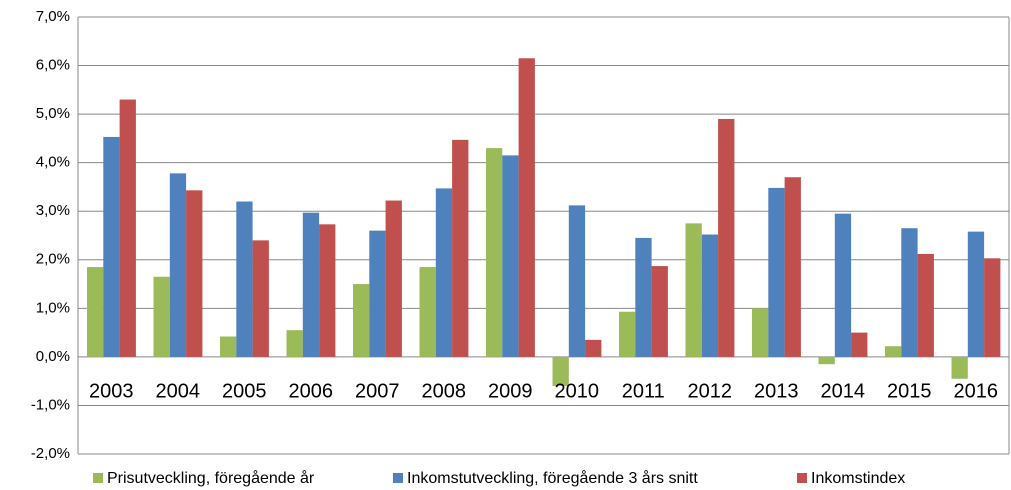  I want to click on x-tick-label: 2004, so click(178, 391).